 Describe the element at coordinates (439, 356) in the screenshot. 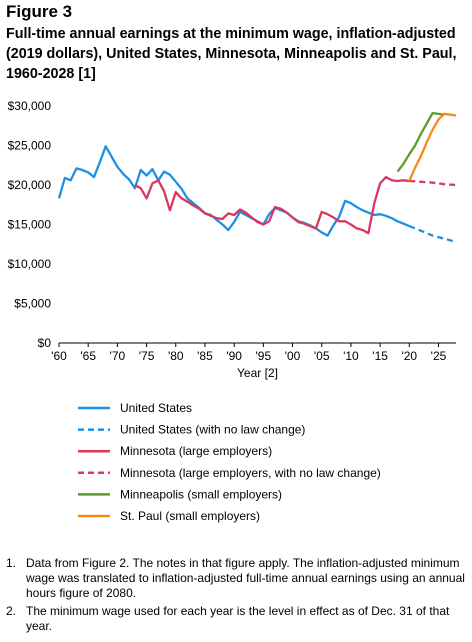

I see `x-tick-label: '25` at that location.